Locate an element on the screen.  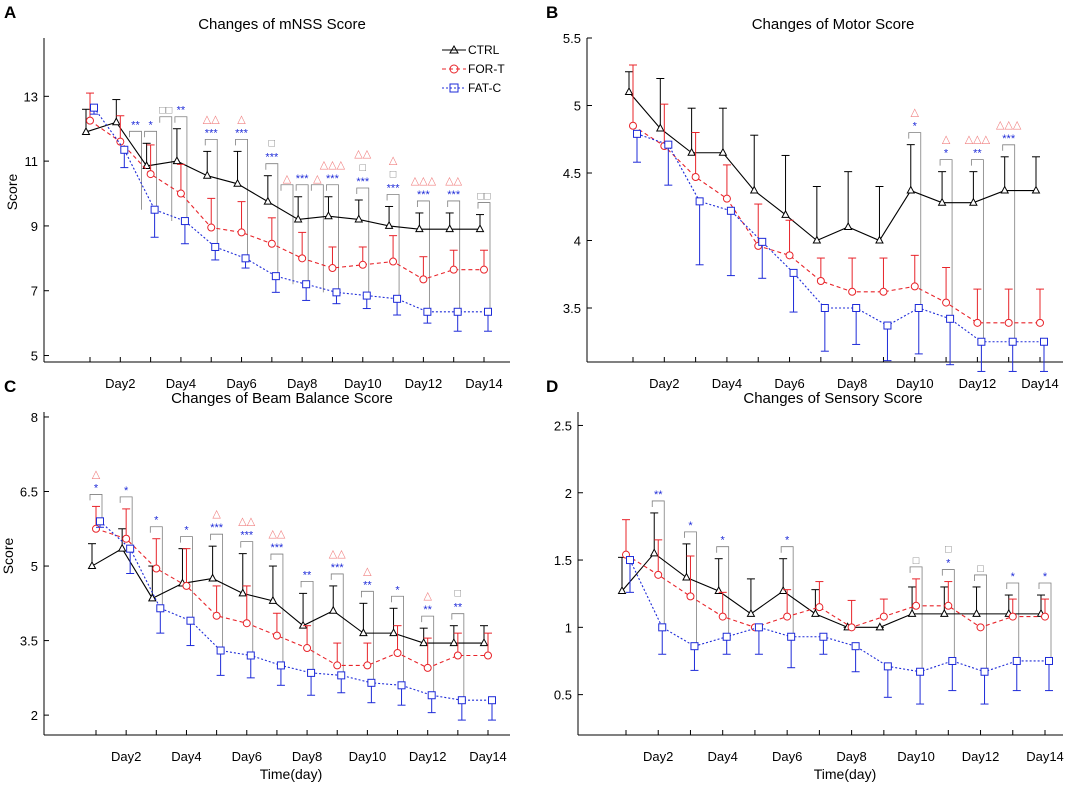
panel-d-series-line-fort is located at coordinates (835, 591).